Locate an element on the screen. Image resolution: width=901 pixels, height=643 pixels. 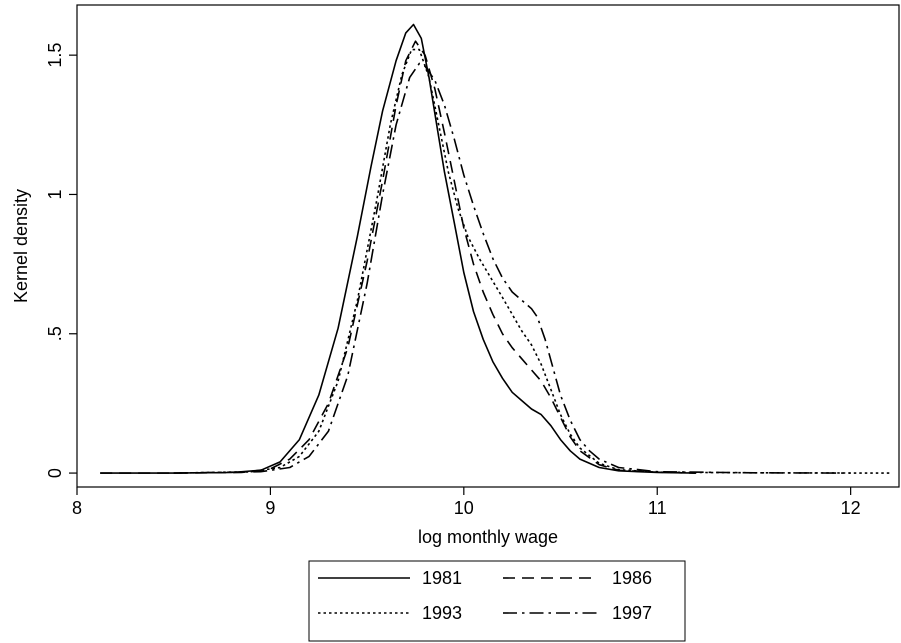
legend-box is located at coordinates (497, 601).